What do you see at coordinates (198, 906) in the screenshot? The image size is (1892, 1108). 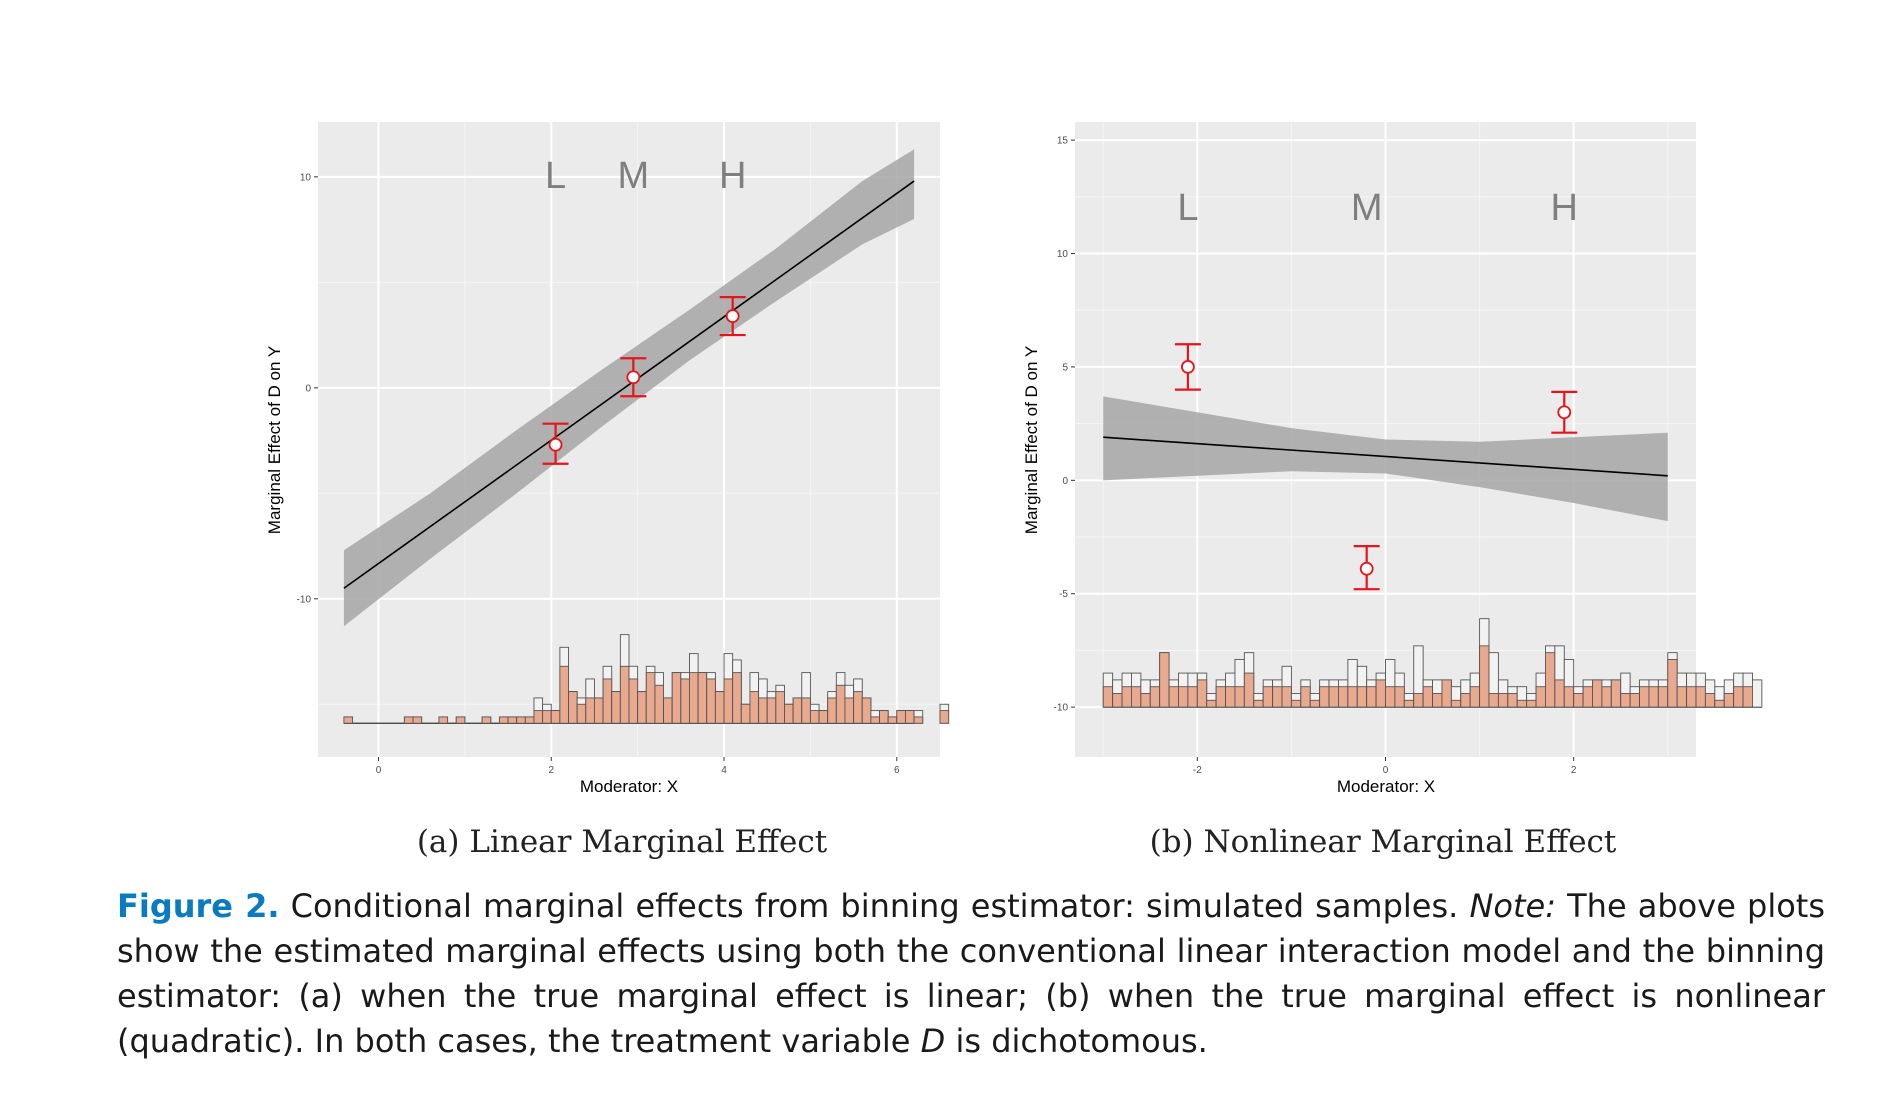 I see `figure-label: Figure 2.` at bounding box center [198, 906].